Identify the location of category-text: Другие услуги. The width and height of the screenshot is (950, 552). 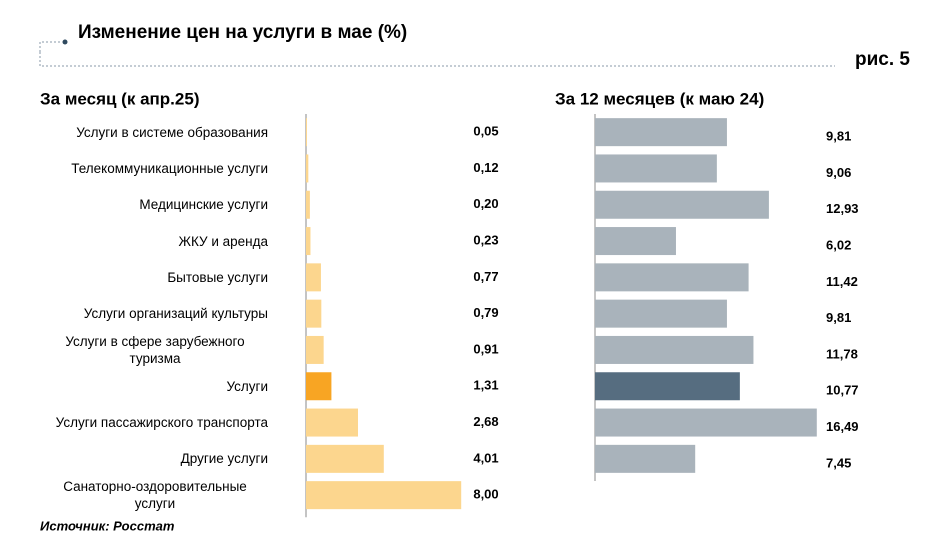
(224, 459).